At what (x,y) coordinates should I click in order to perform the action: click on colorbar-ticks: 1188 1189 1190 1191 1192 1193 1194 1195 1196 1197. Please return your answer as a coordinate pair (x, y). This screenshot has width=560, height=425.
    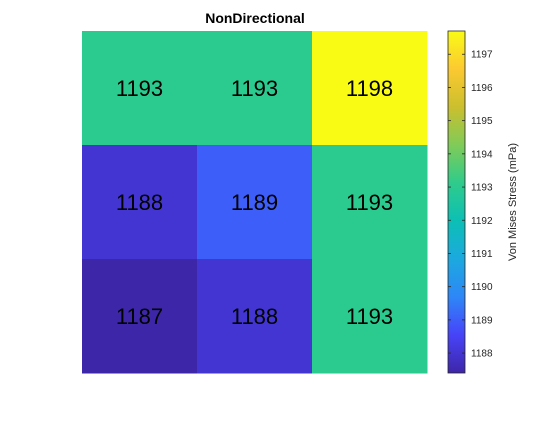
    Looking at the image, I should click on (470, 205).